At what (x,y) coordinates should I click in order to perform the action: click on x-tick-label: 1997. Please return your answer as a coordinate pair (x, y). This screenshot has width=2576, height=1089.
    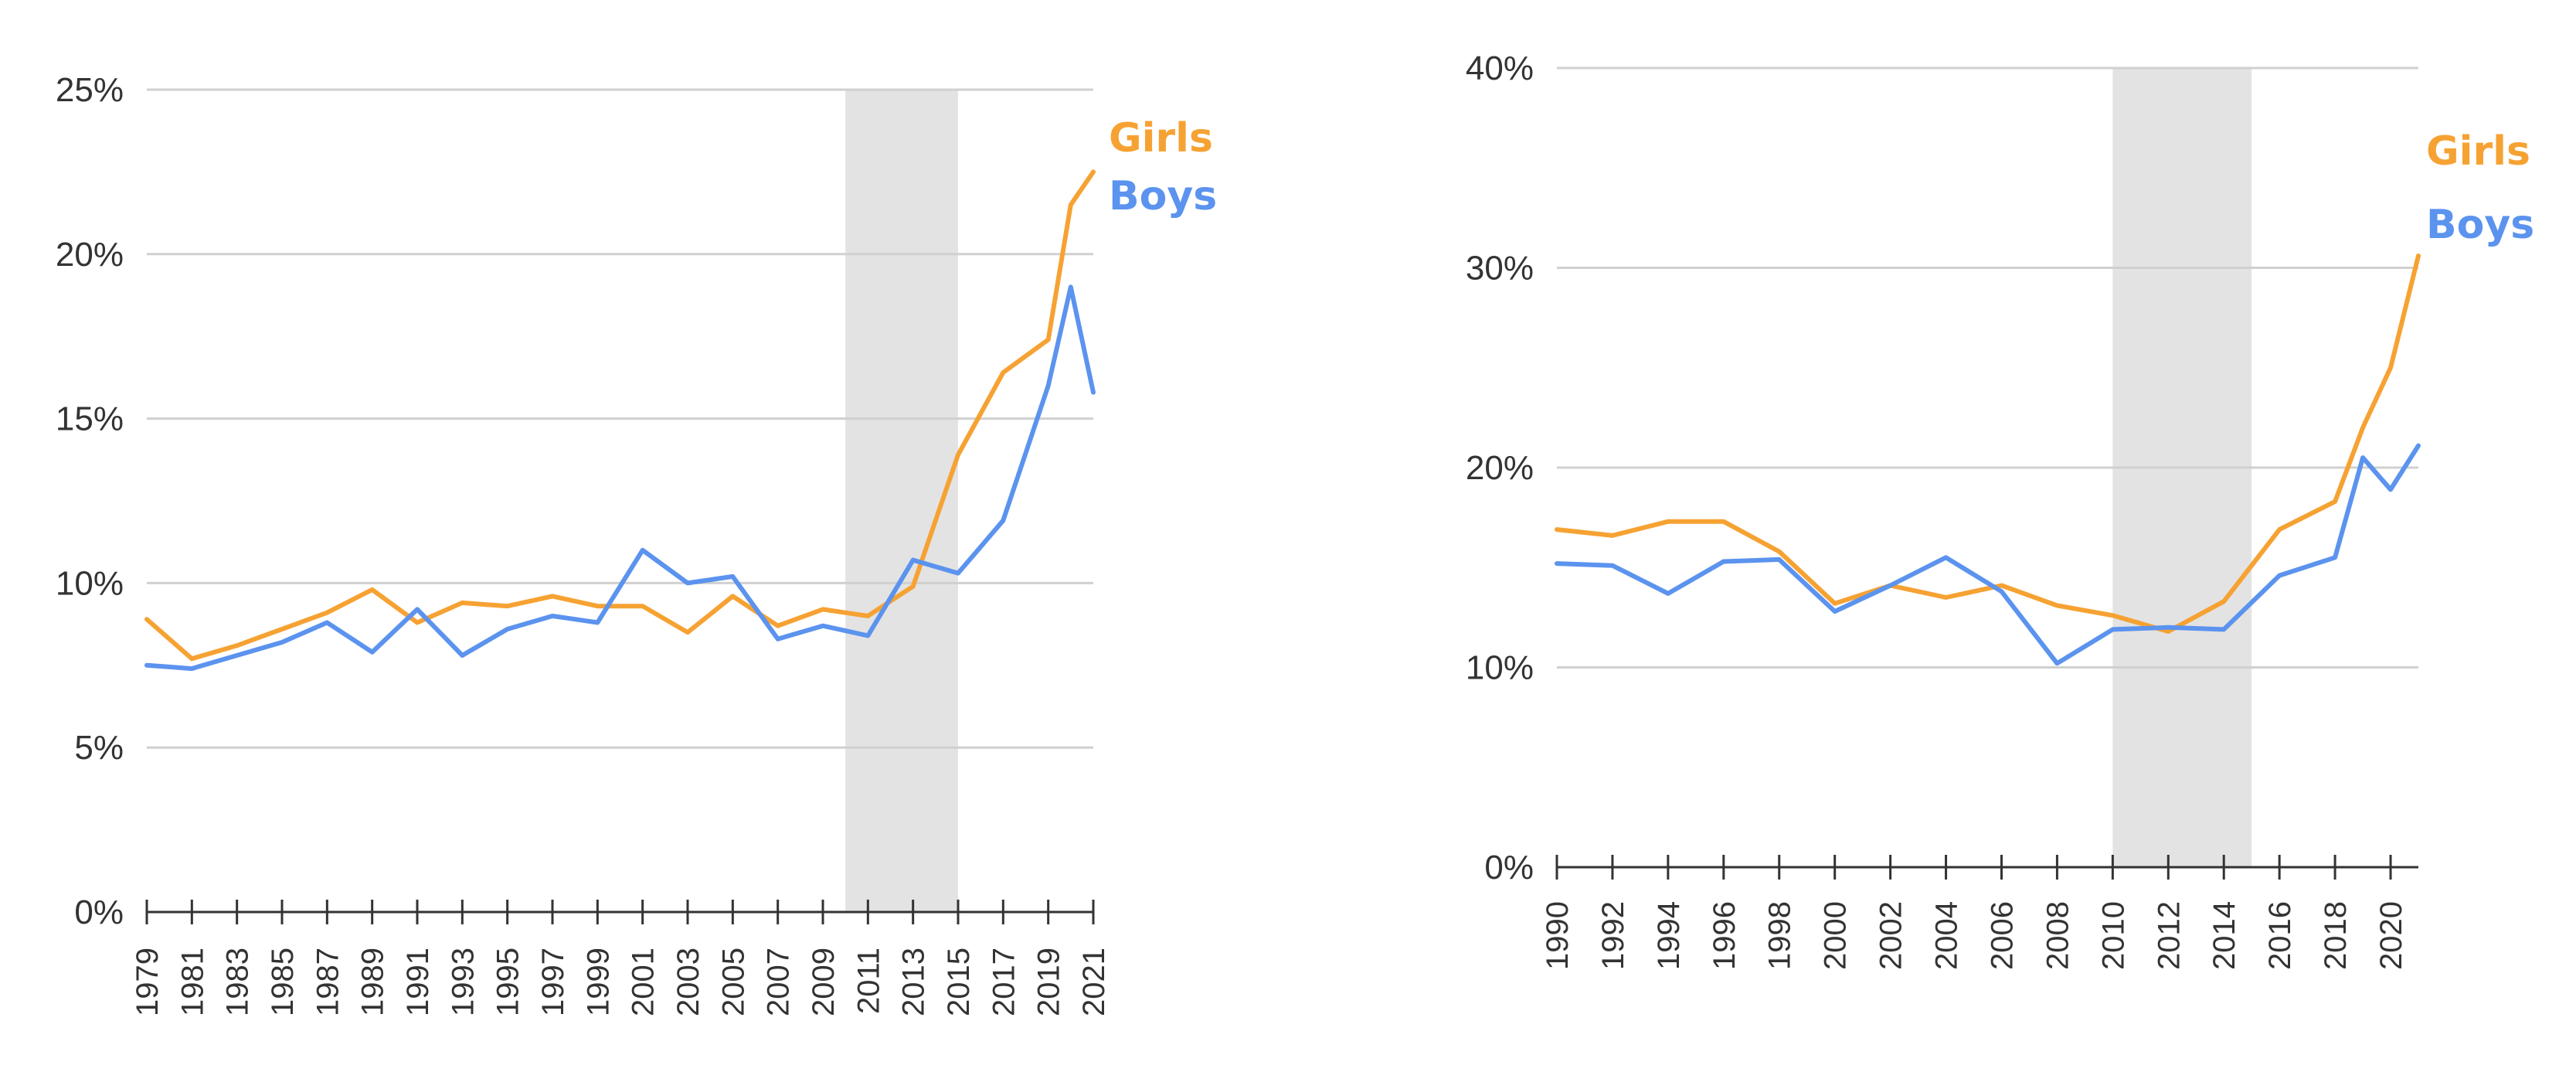
    Looking at the image, I should click on (553, 982).